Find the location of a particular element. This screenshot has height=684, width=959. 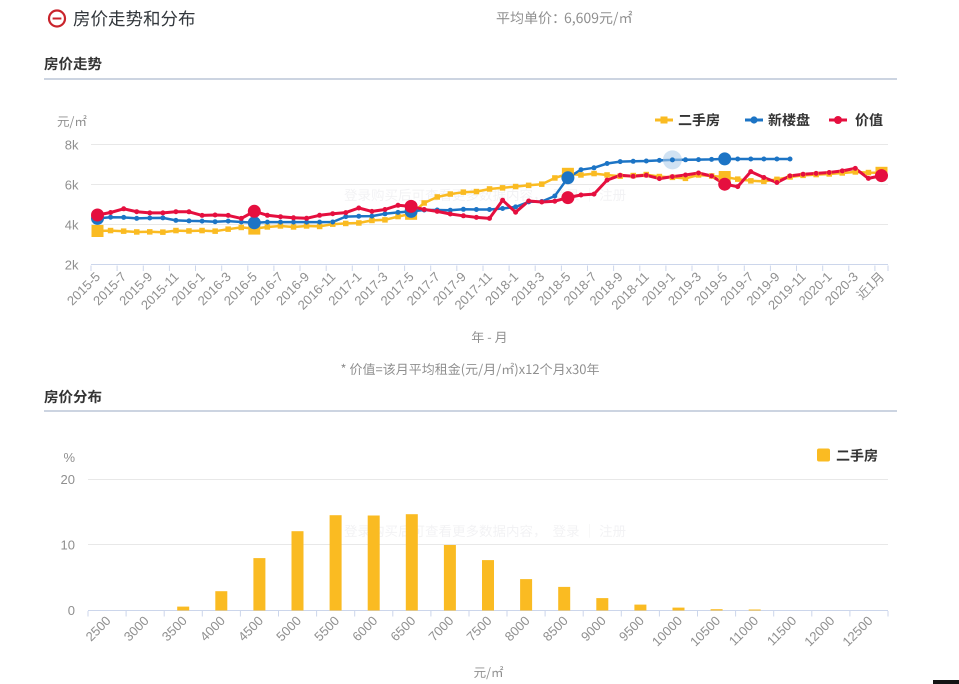

svg-text: 6k is located at coordinates (72, 185).